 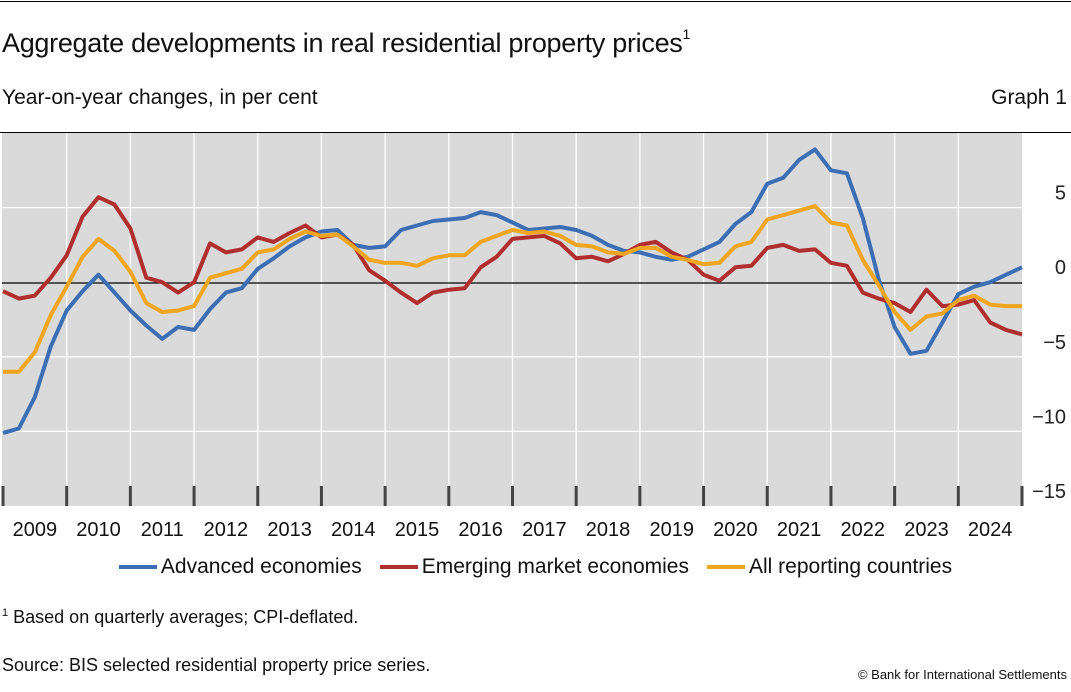 What do you see at coordinates (686, 34) in the screenshot?
I see `title-footnote-mark: 1` at bounding box center [686, 34].